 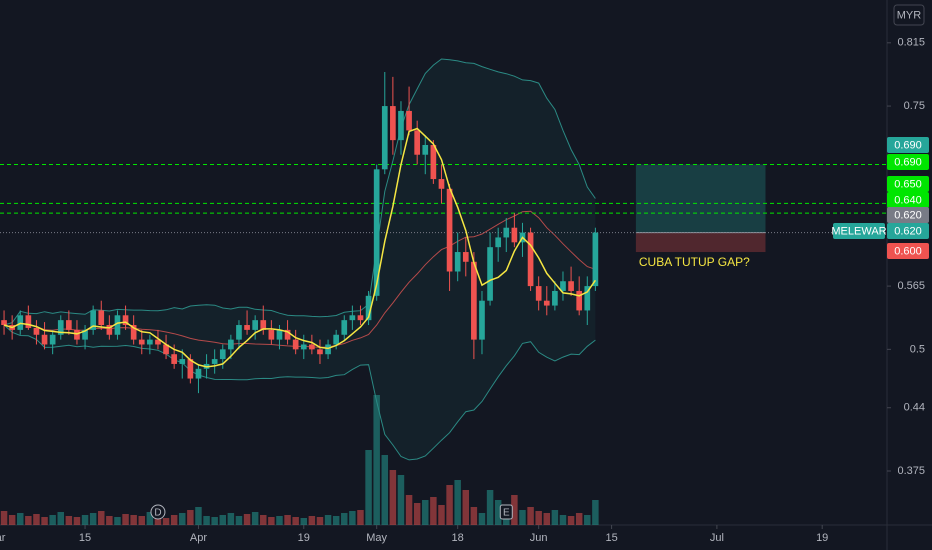 What do you see at coordinates (908, 184) in the screenshot?
I see `price-tag-label: 0.650` at bounding box center [908, 184].